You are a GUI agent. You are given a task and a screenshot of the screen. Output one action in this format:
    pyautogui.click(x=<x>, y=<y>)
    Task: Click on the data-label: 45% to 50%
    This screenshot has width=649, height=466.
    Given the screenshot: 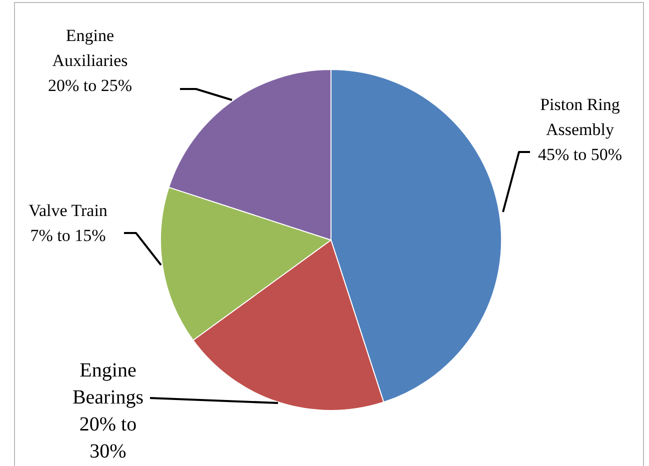 What is the action you would take?
    pyautogui.click(x=580, y=154)
    